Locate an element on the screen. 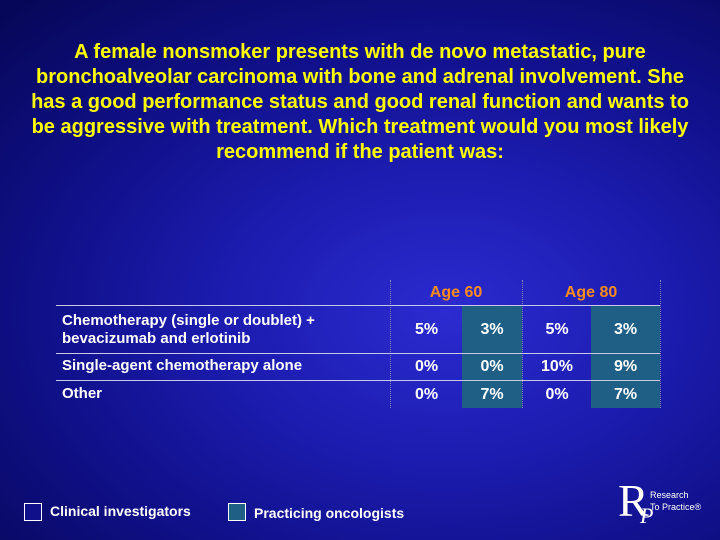 The width and height of the screenshot is (720, 540). cell-age60-practicing: 0% is located at coordinates (492, 367).